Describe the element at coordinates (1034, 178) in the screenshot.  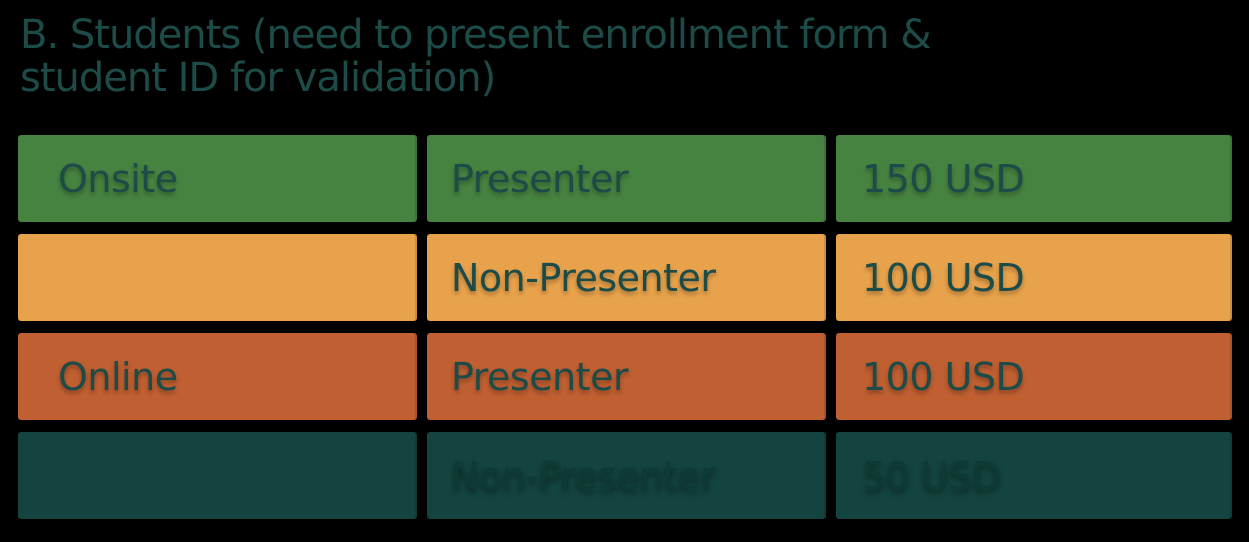
I see `table-cell-price: 150 USD` at that location.